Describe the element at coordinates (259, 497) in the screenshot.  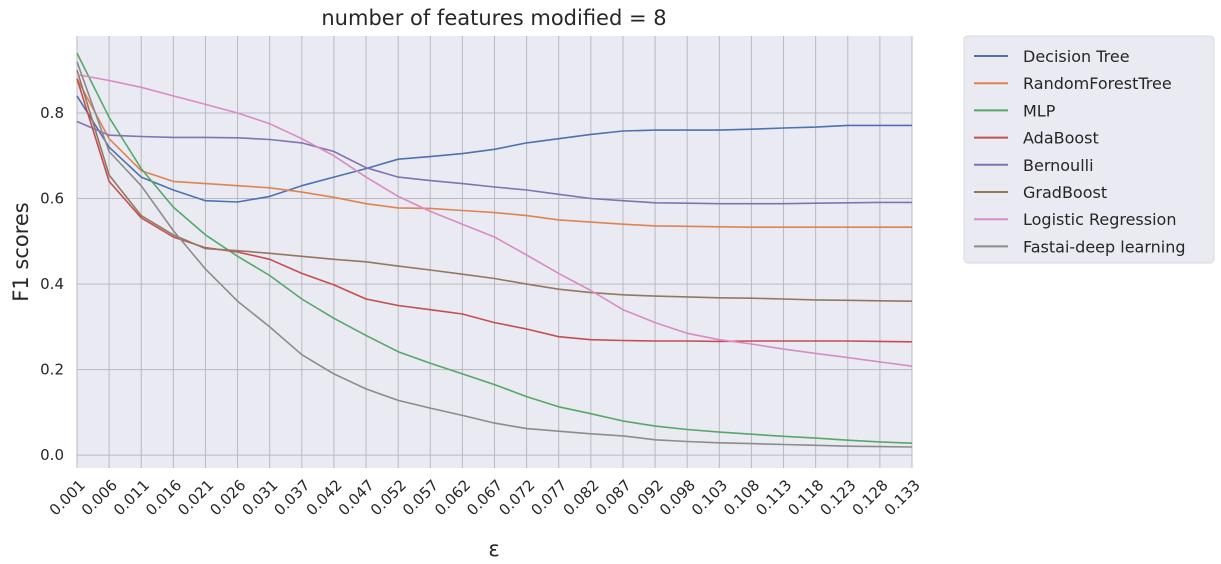
I see `x-tick-label: 0.031` at that location.